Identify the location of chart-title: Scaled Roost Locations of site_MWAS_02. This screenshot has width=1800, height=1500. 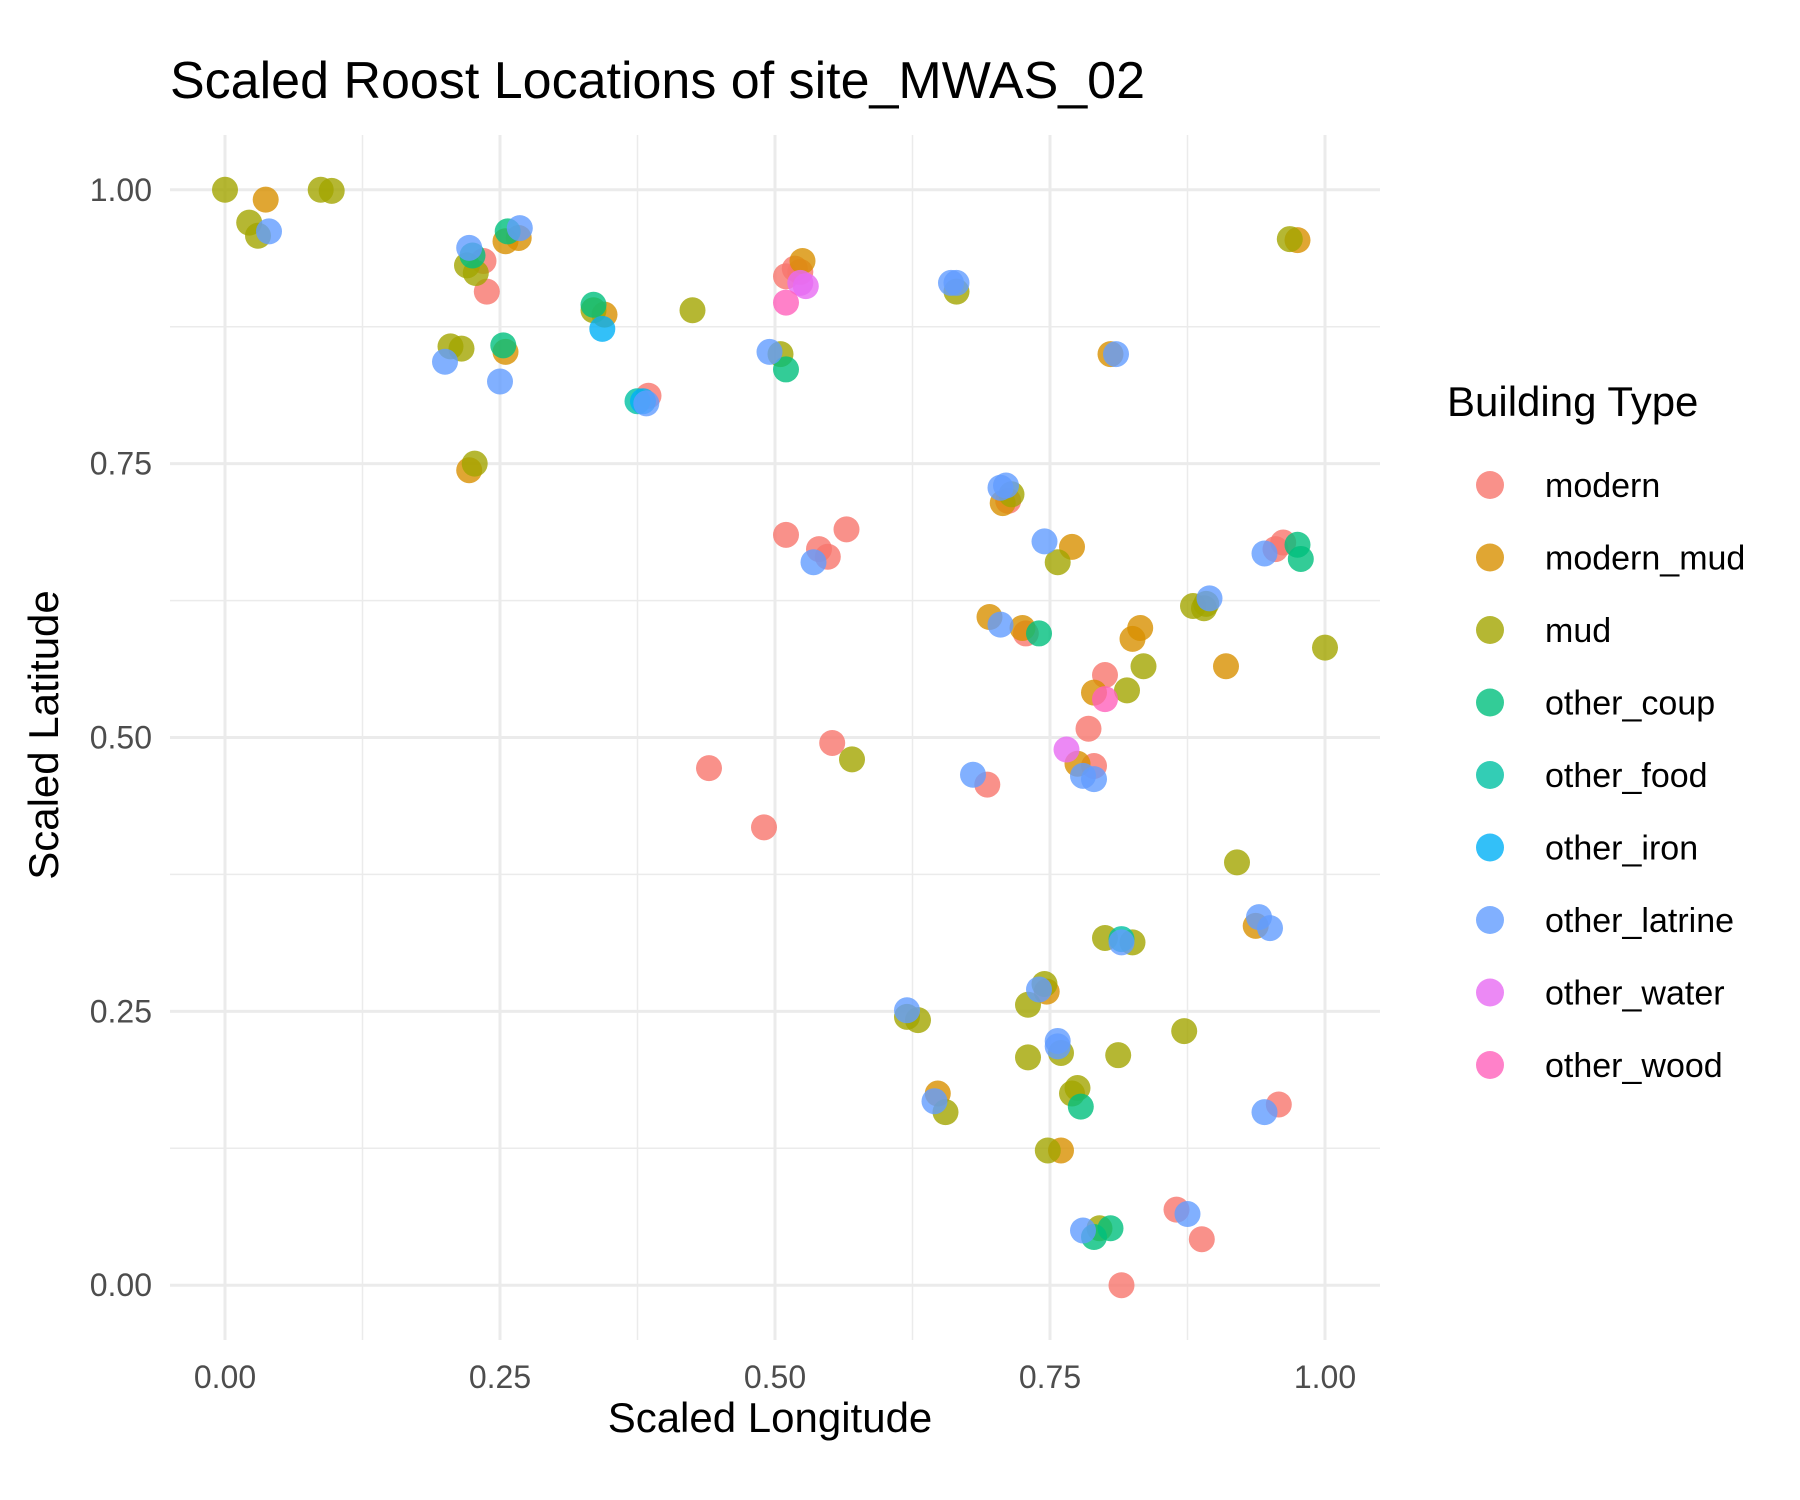
(657, 81).